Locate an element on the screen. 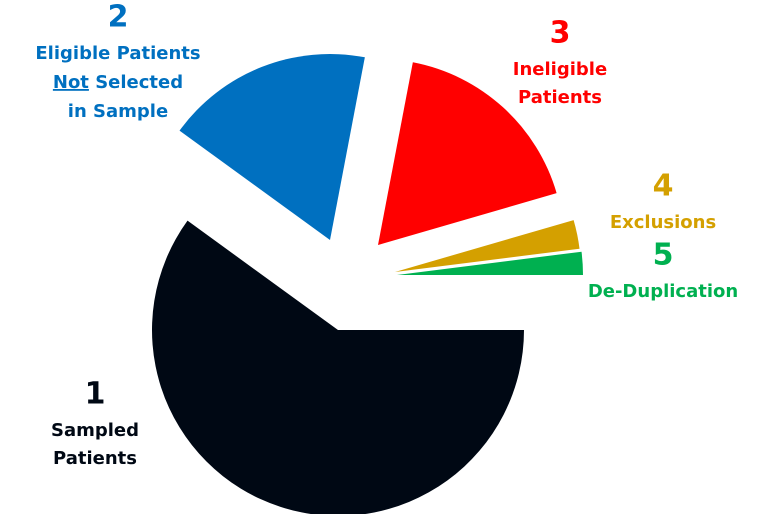 This screenshot has width=769, height=514. slice-number: 3 is located at coordinates (560, 33).